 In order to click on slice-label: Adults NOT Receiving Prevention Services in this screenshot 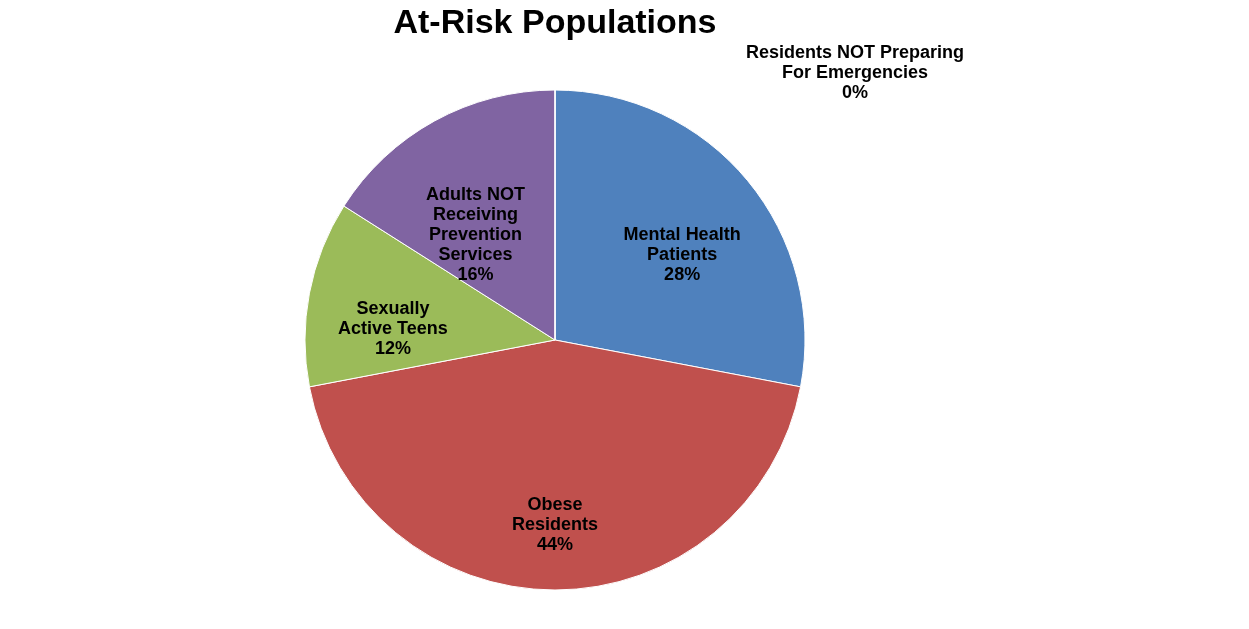, I will do `click(476, 224)`.